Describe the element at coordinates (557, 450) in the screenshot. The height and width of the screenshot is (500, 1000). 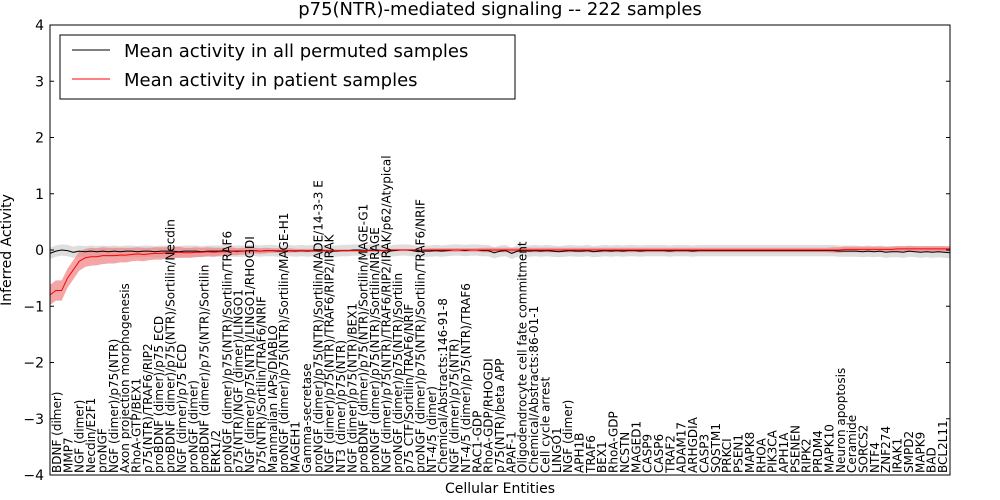
I see `x-category-label: LINGO1` at that location.